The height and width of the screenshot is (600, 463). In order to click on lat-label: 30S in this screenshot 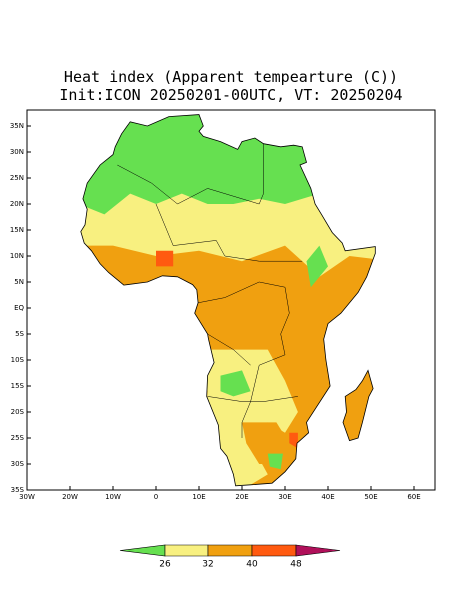, I will do `click(18, 464)`.